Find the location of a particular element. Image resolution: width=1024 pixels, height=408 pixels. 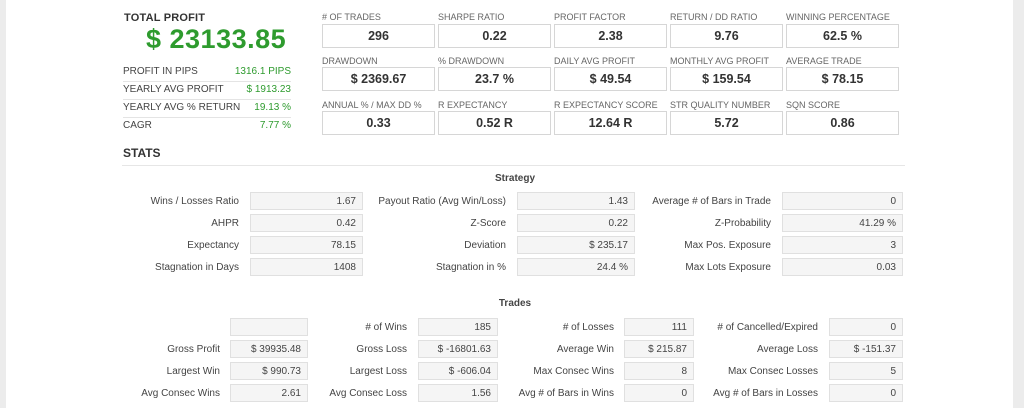

trades-value: 2.61 is located at coordinates (269, 393).